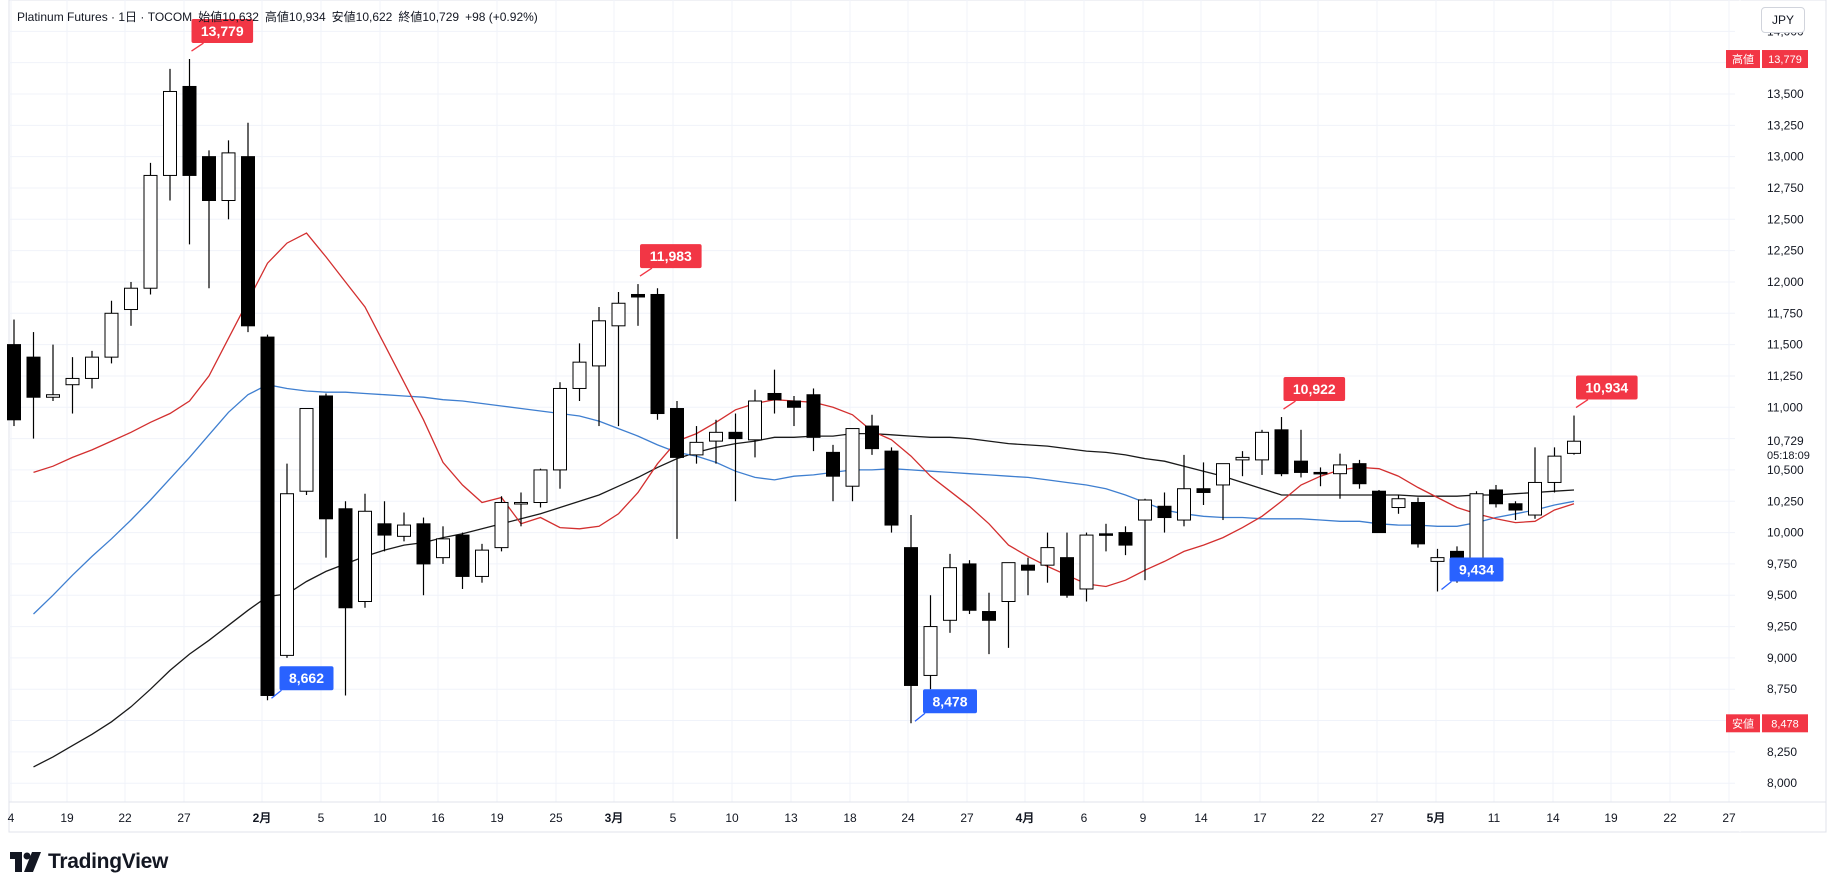 This screenshot has height=892, width=1829. I want to click on currency-button: JPY, so click(1783, 20).